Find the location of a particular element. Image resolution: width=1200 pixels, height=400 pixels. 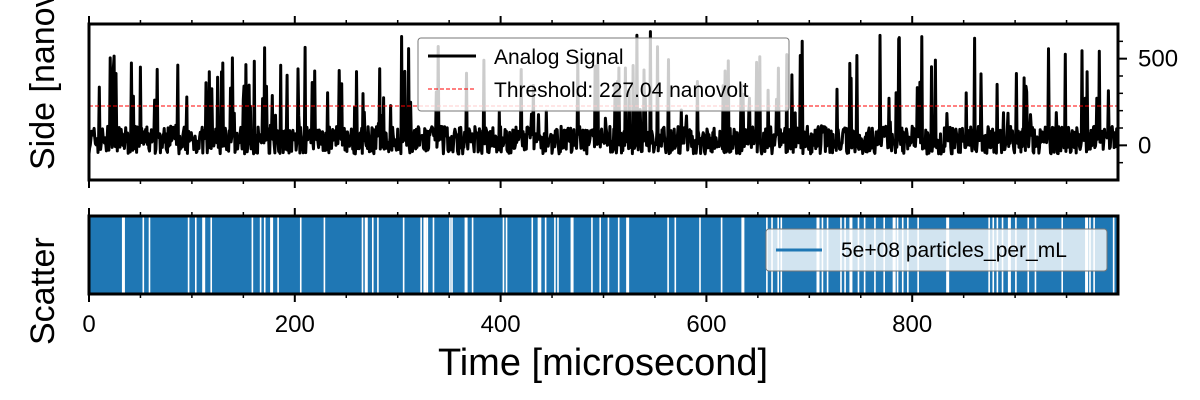

y-axis-label-overlap: Scatter is located at coordinates (43, 291).